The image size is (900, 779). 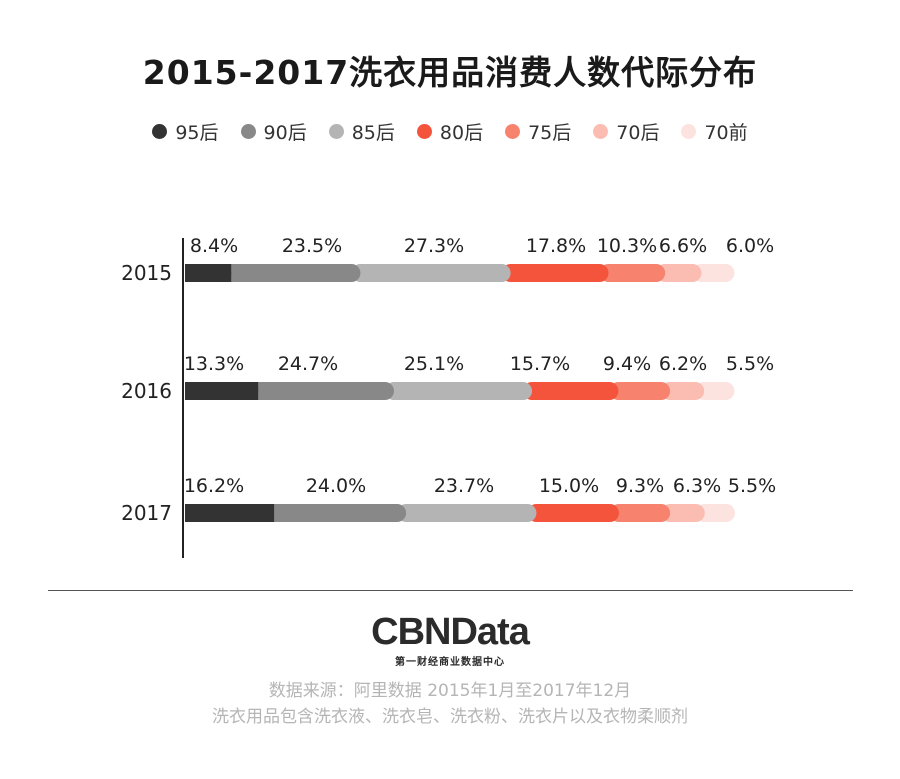 What do you see at coordinates (540, 364) in the screenshot?
I see `data-label: 15.7%` at bounding box center [540, 364].